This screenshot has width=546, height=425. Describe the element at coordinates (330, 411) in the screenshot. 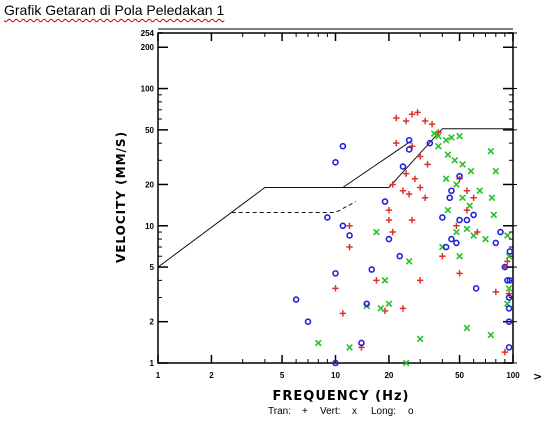

I see `legend-label-vert: Vert:` at that location.